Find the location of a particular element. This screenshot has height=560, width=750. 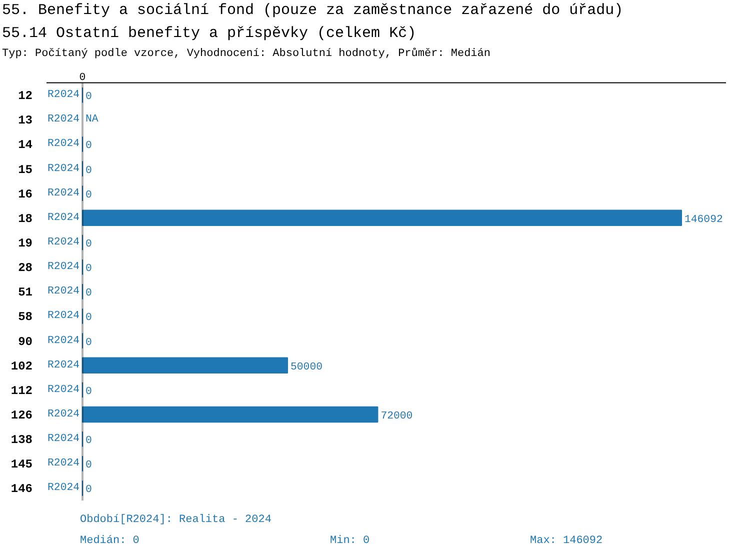

y-tick-label: 146 is located at coordinates (21, 489).